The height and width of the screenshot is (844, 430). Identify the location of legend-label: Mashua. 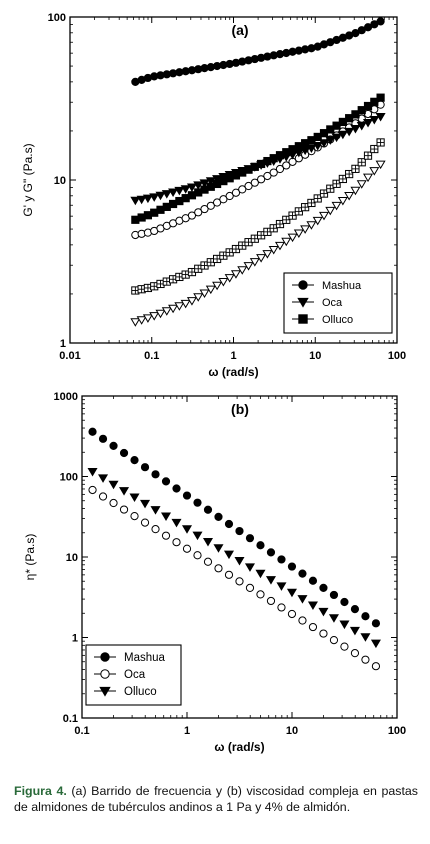
(342, 286).